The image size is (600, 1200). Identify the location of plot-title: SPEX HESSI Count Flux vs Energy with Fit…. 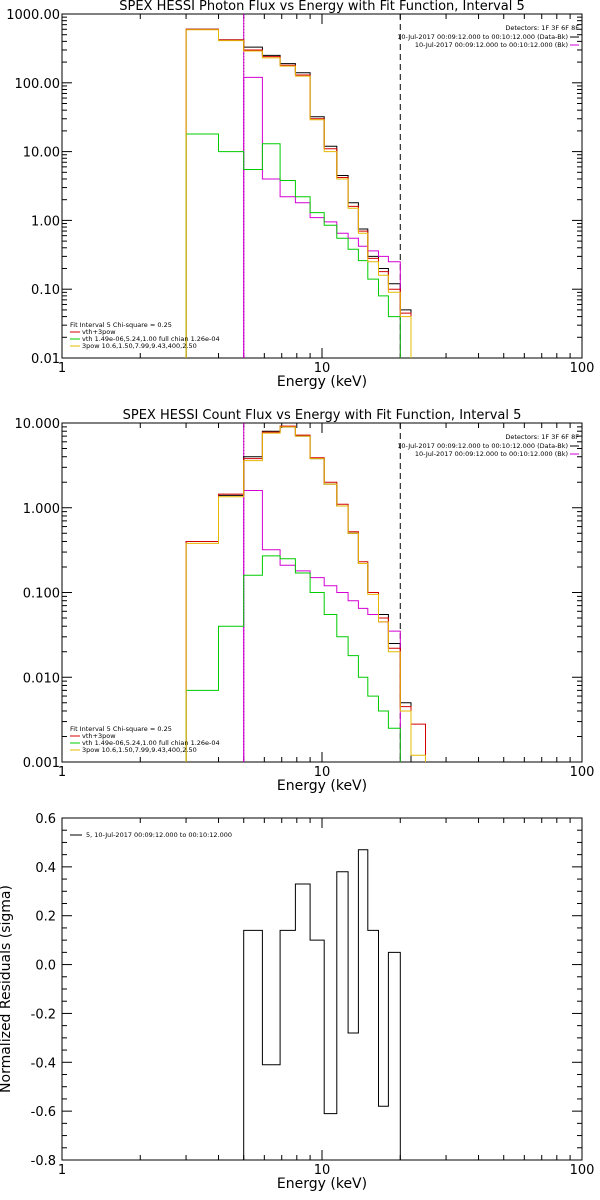
(322, 415).